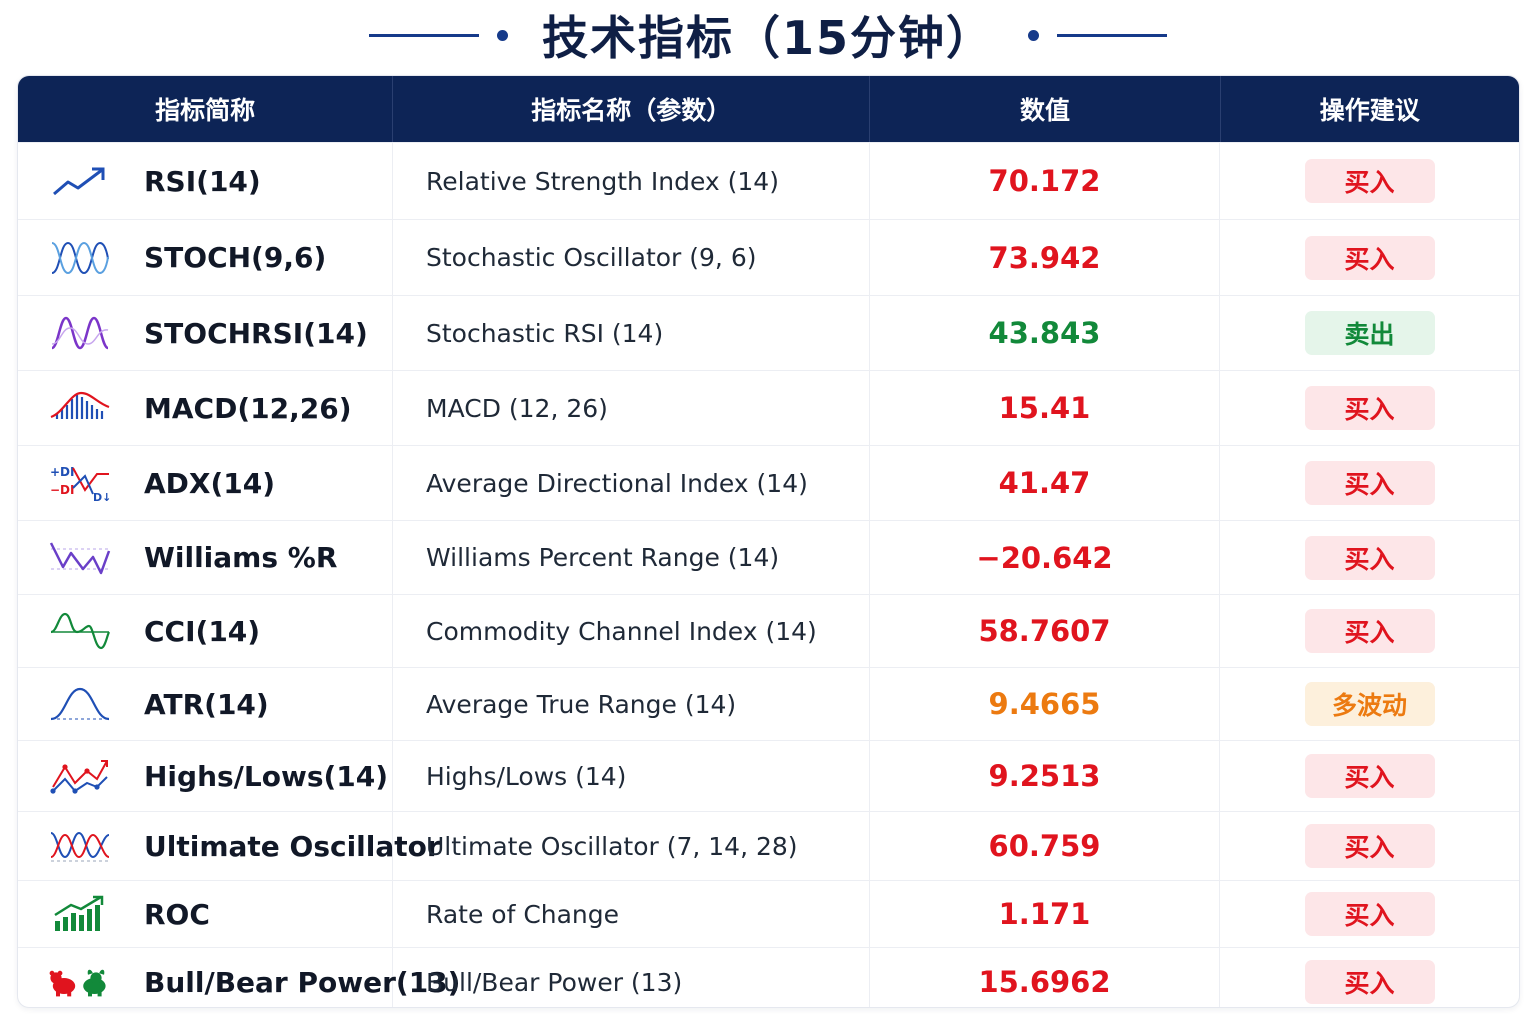  I want to click on indicator-abbr: ADX(14), so click(210, 483).